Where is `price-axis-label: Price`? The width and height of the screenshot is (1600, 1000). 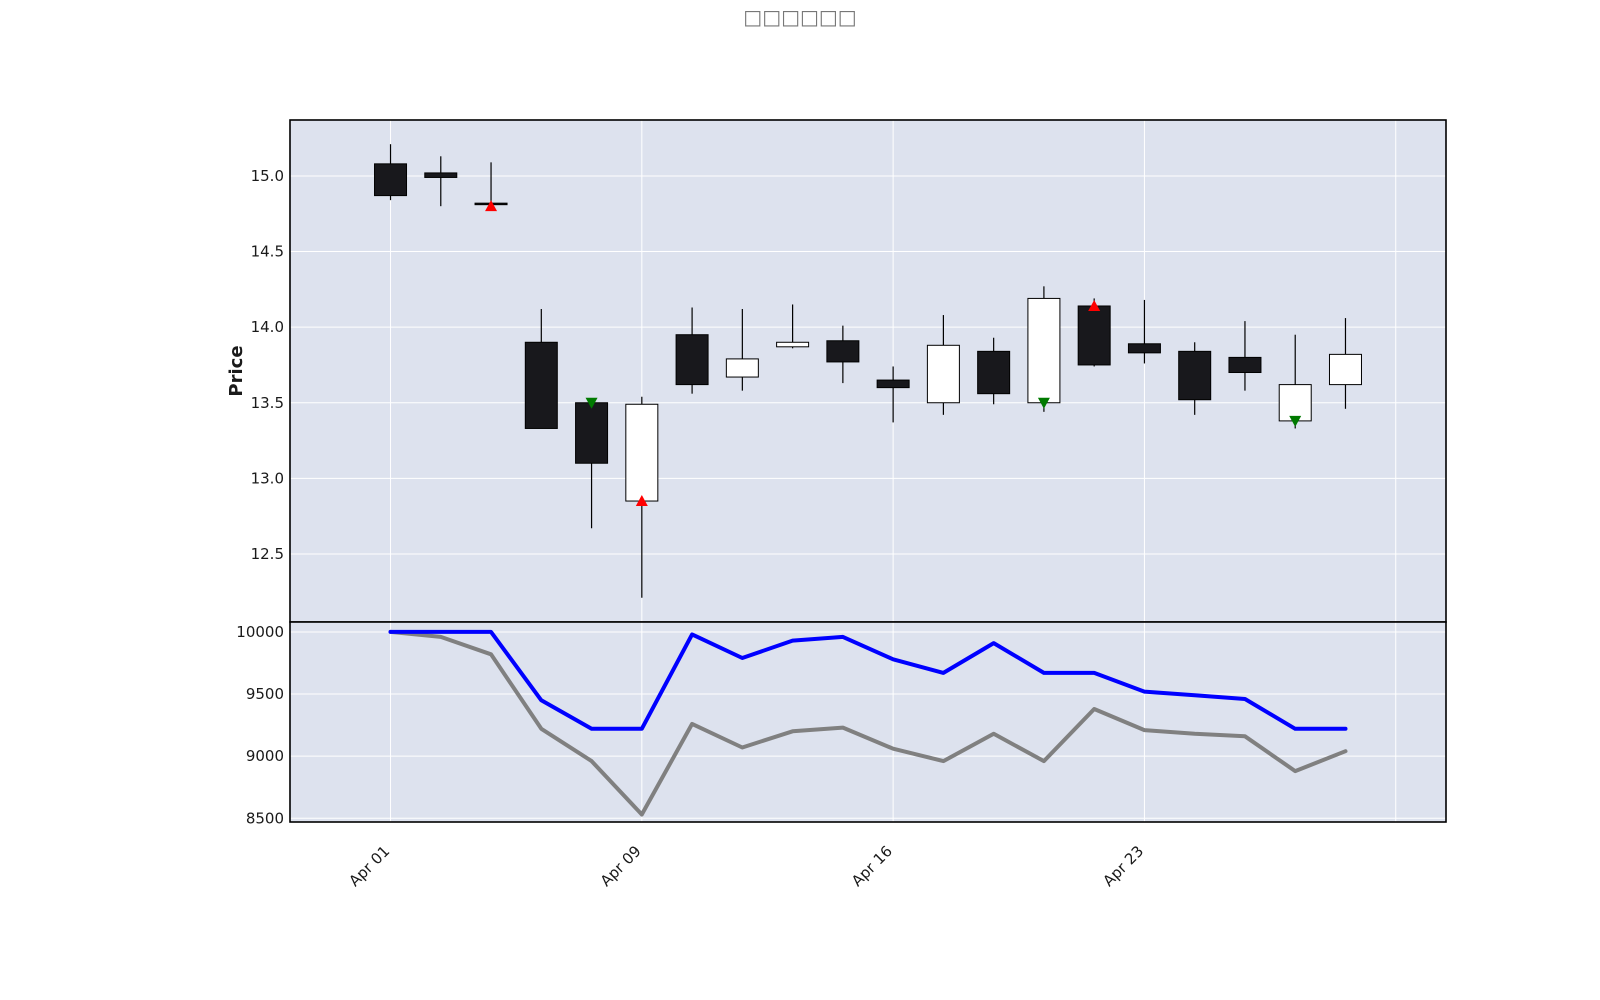 price-axis-label: Price is located at coordinates (236, 370).